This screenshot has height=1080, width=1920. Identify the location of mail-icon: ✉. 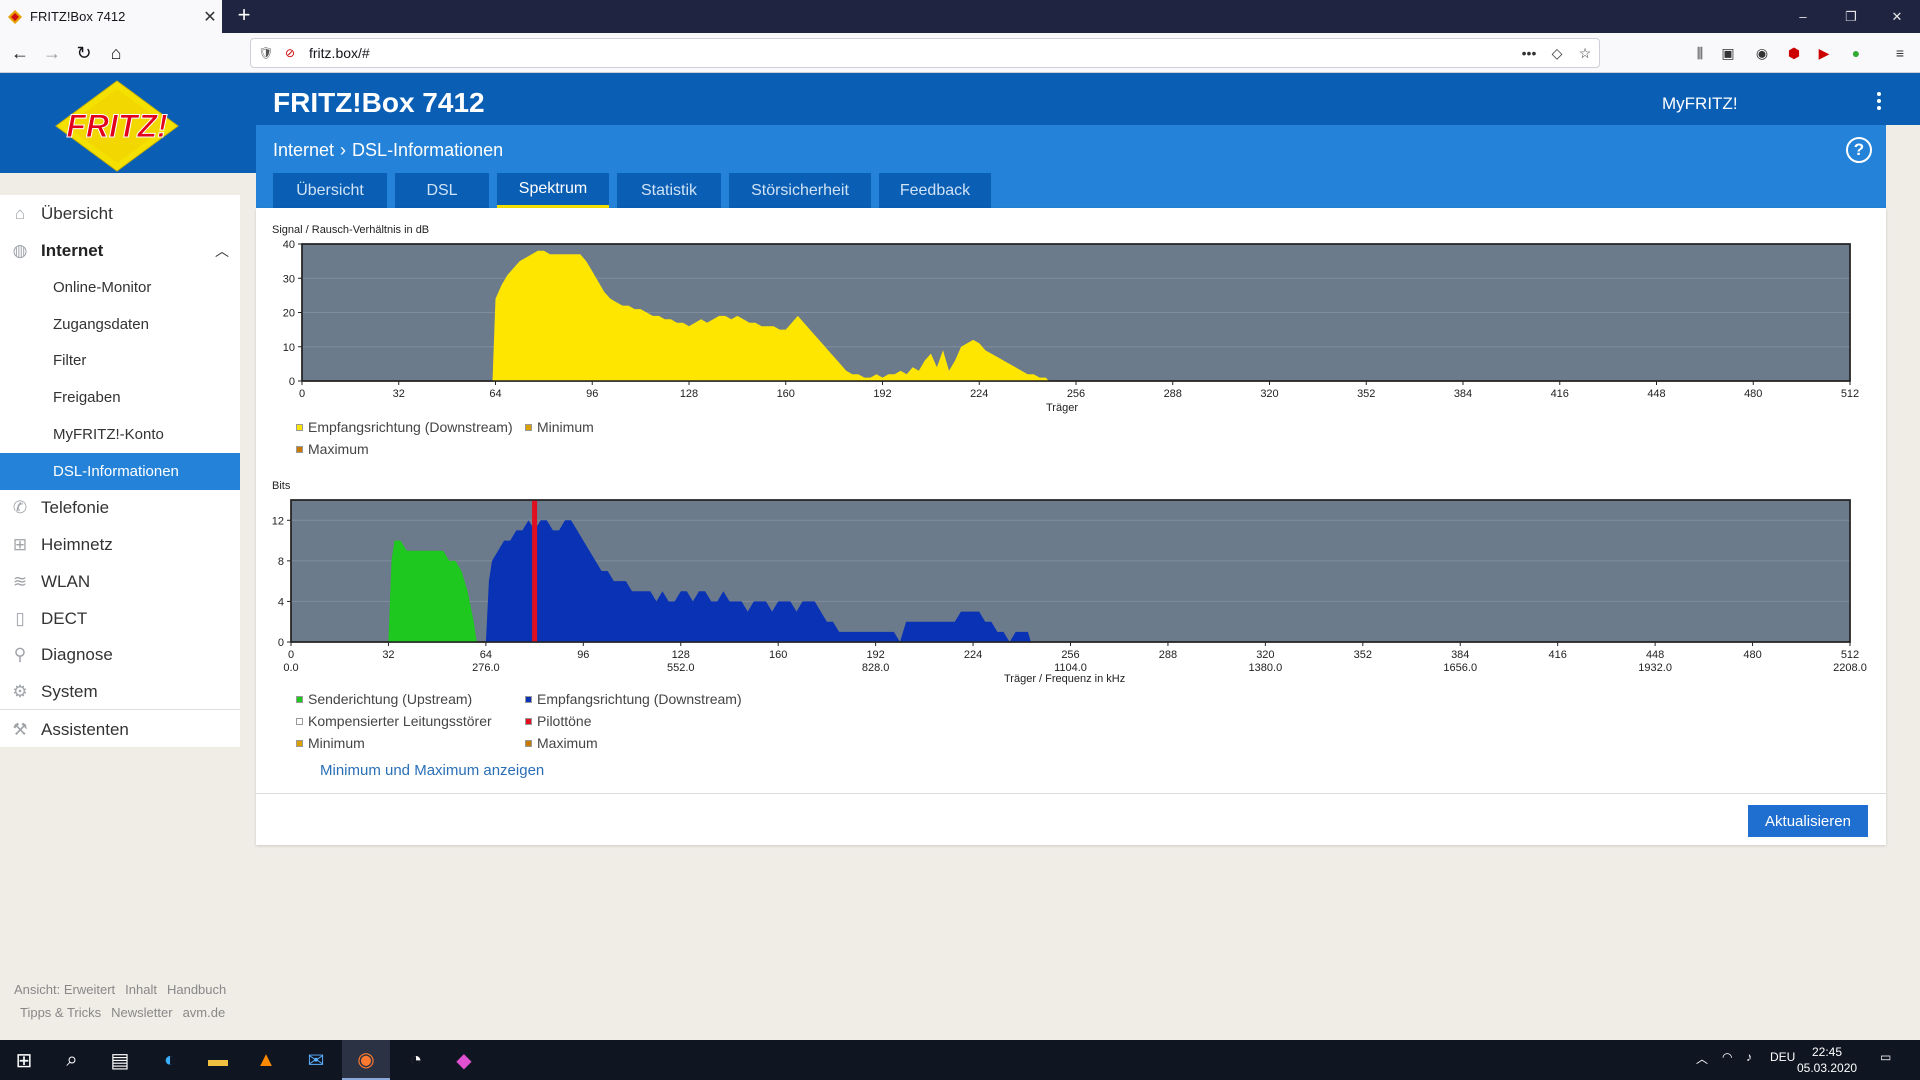
(316, 1060).